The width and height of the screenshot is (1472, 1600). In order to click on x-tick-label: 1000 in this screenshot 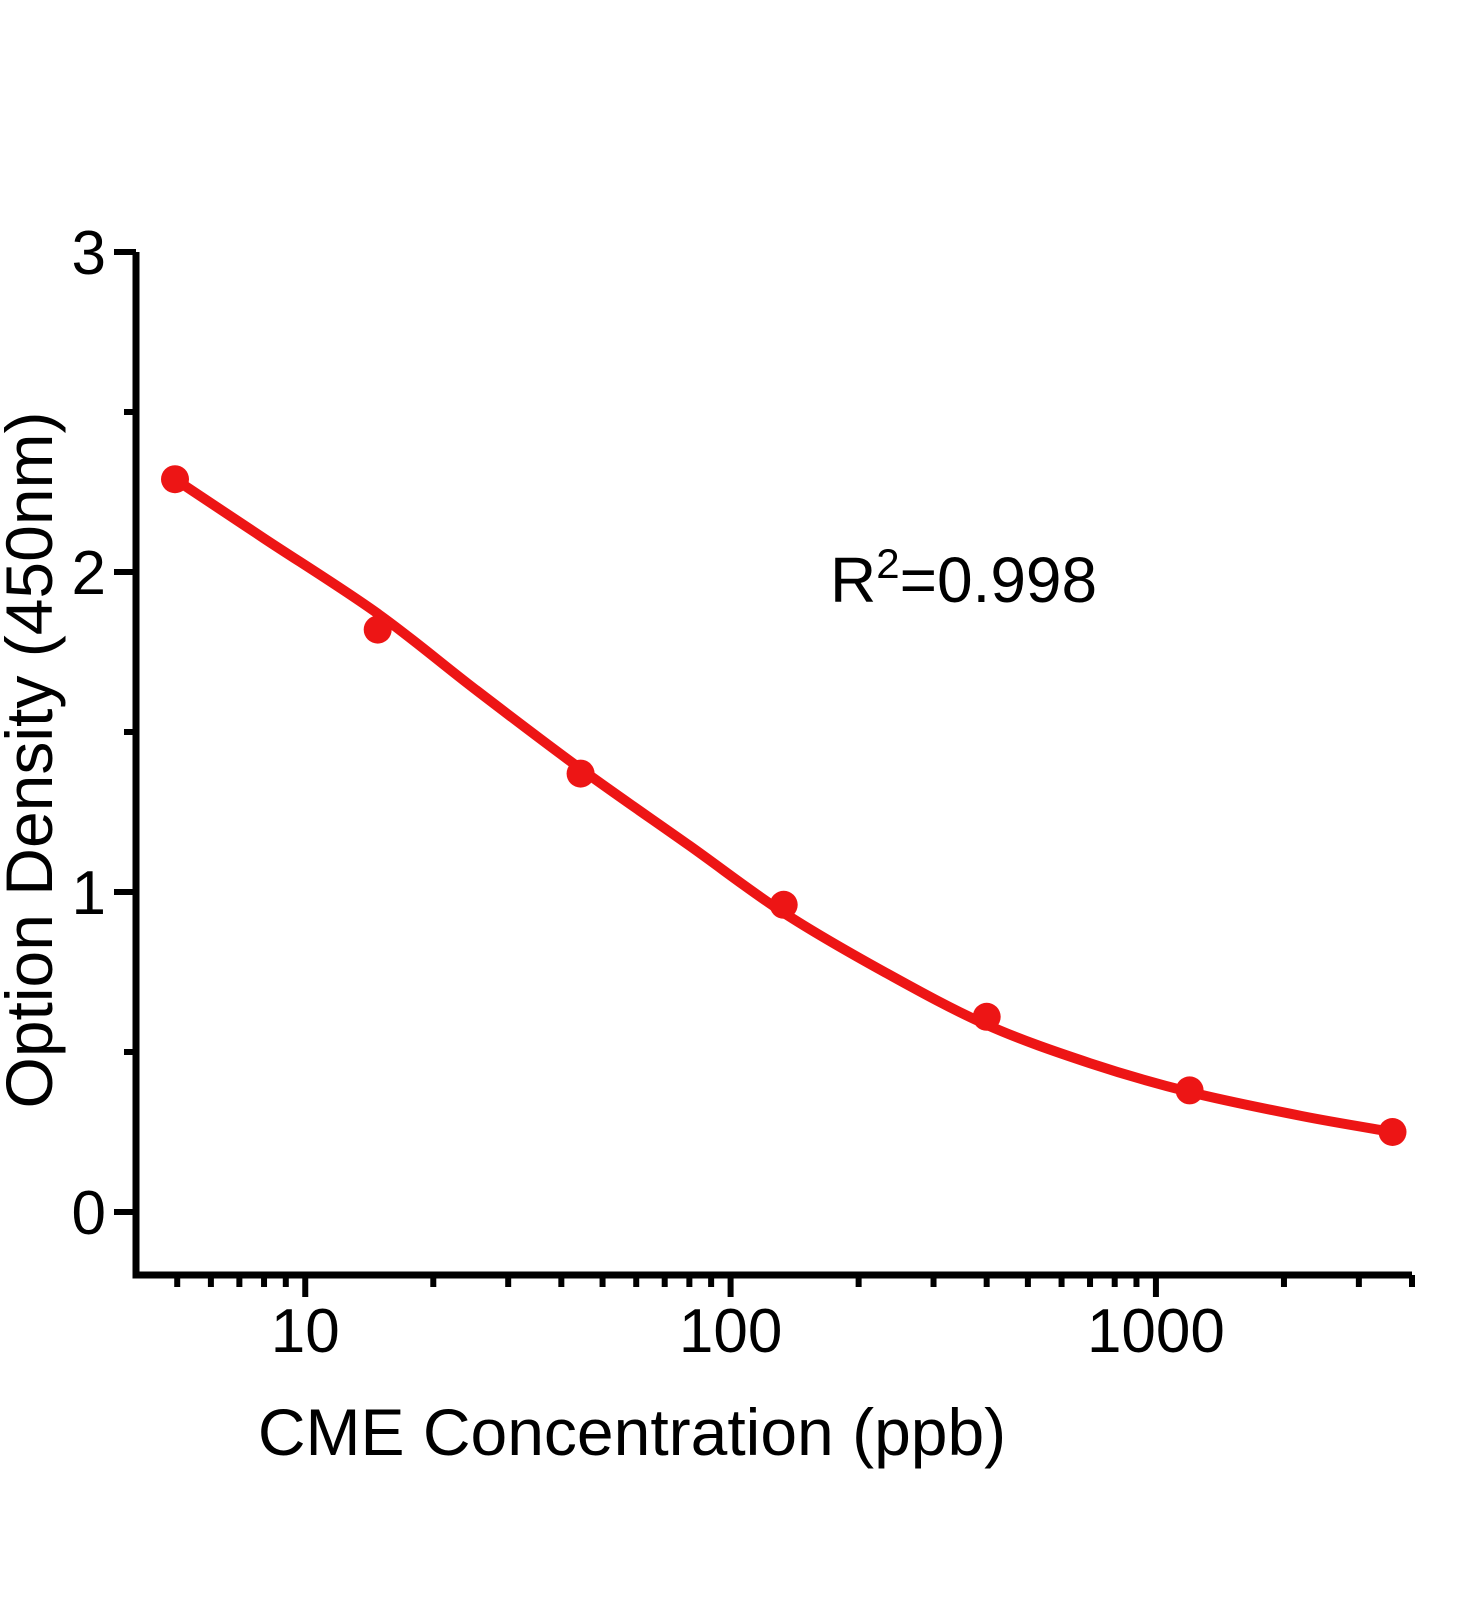, I will do `click(1156, 1331)`.